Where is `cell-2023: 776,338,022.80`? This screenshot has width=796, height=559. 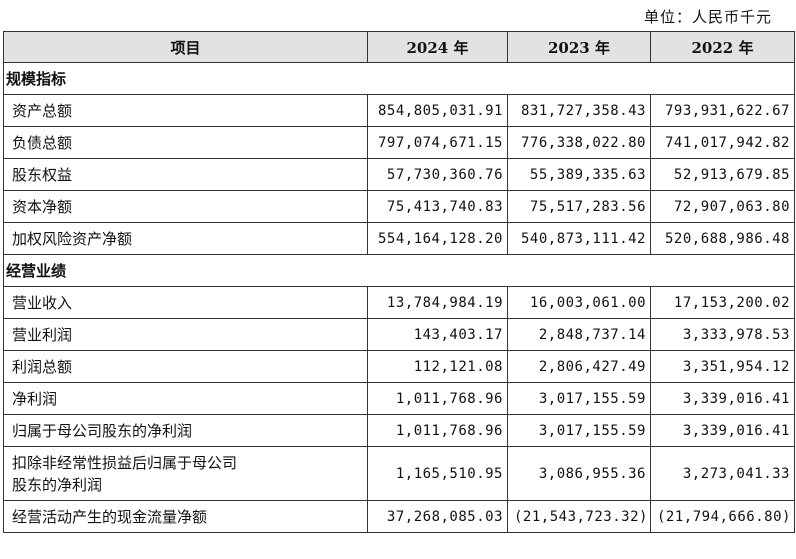 cell-2023: 776,338,022.80 is located at coordinates (579, 142).